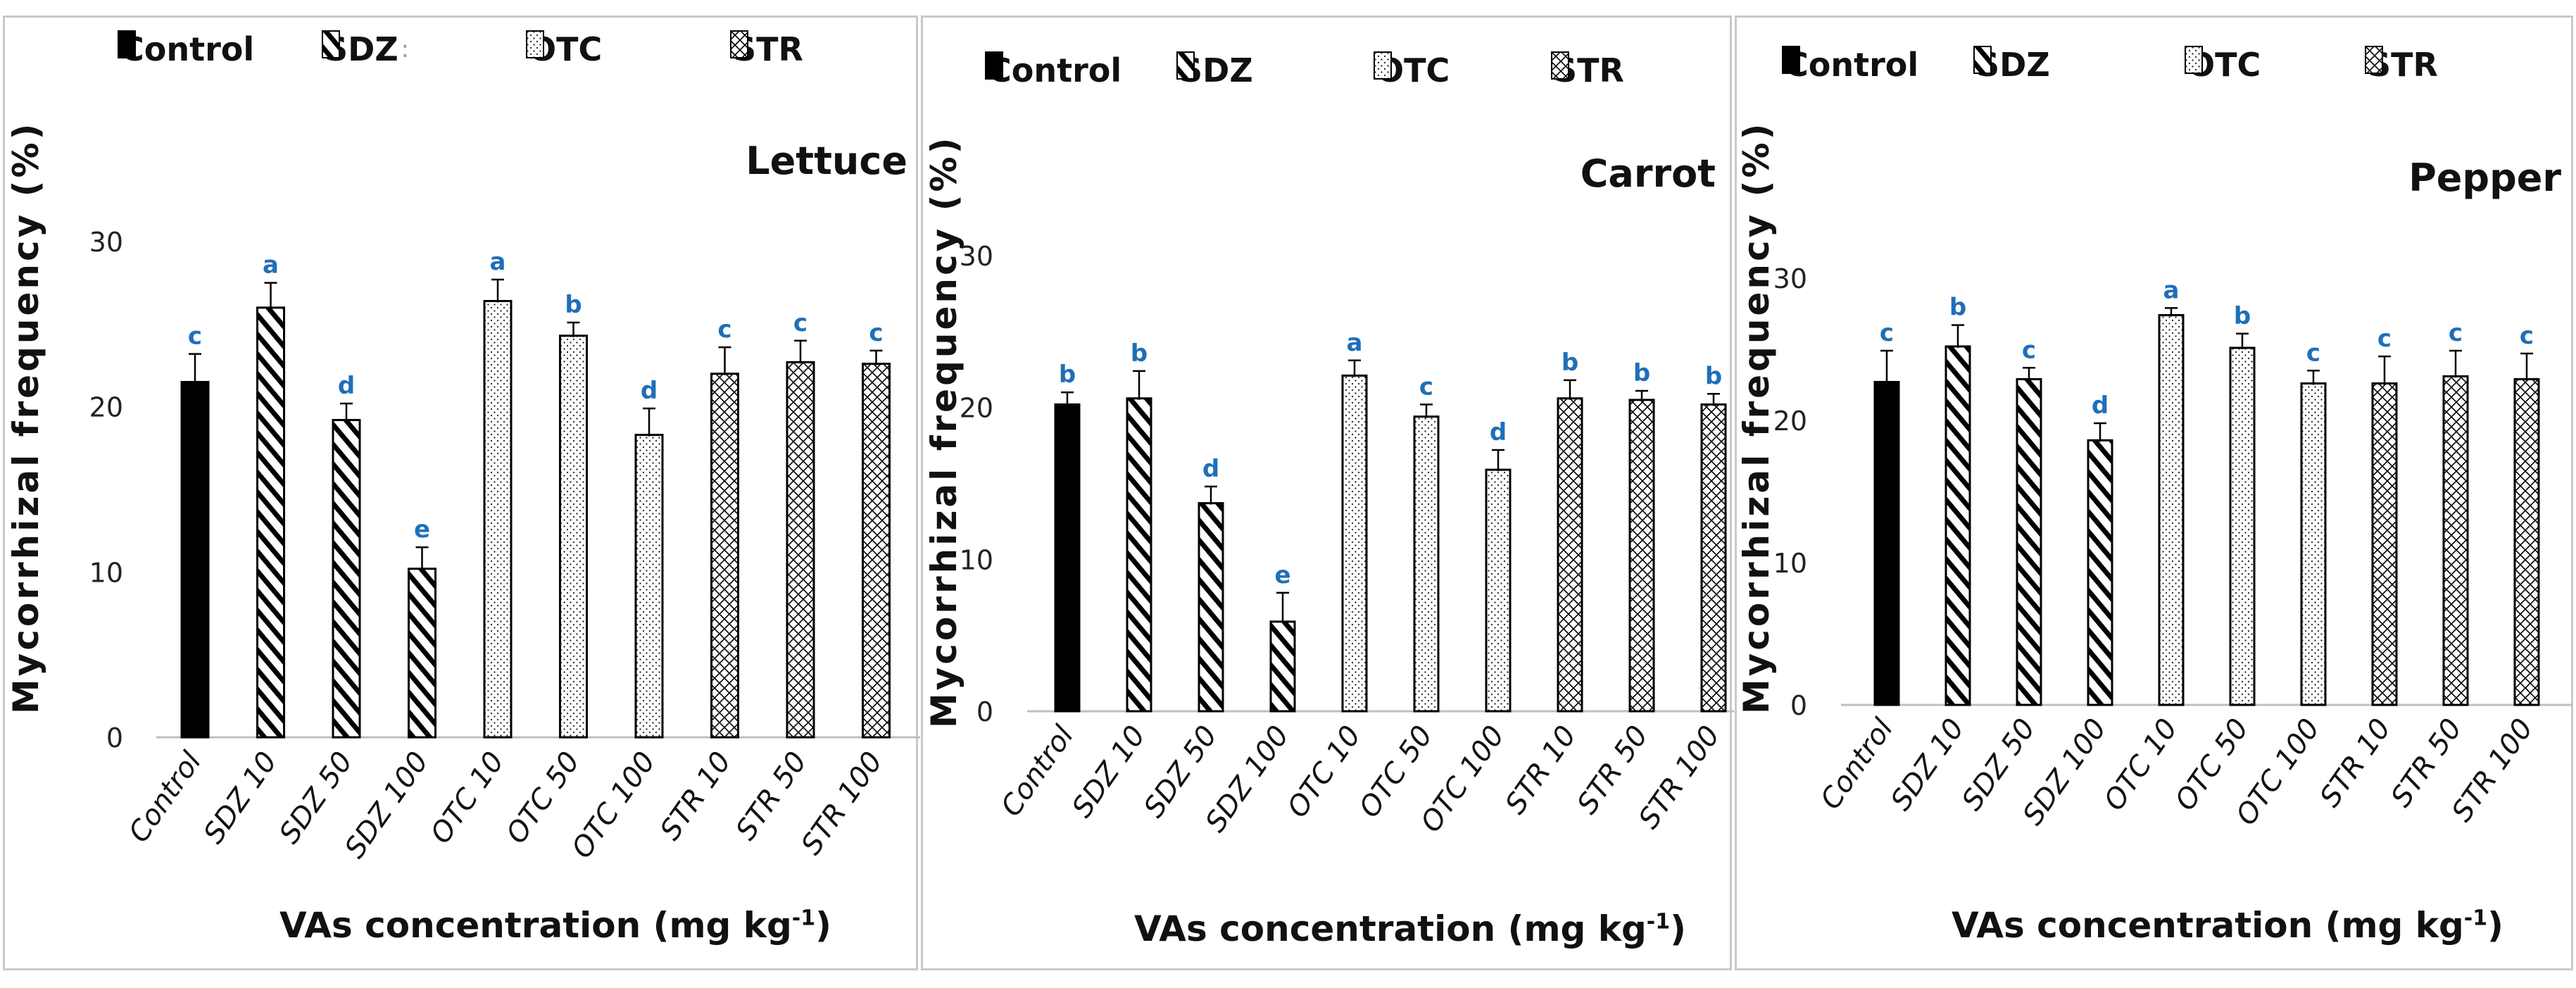 The height and width of the screenshot is (988, 2576). What do you see at coordinates (406, 49) in the screenshot?
I see `legend-stray-mark: :` at bounding box center [406, 49].